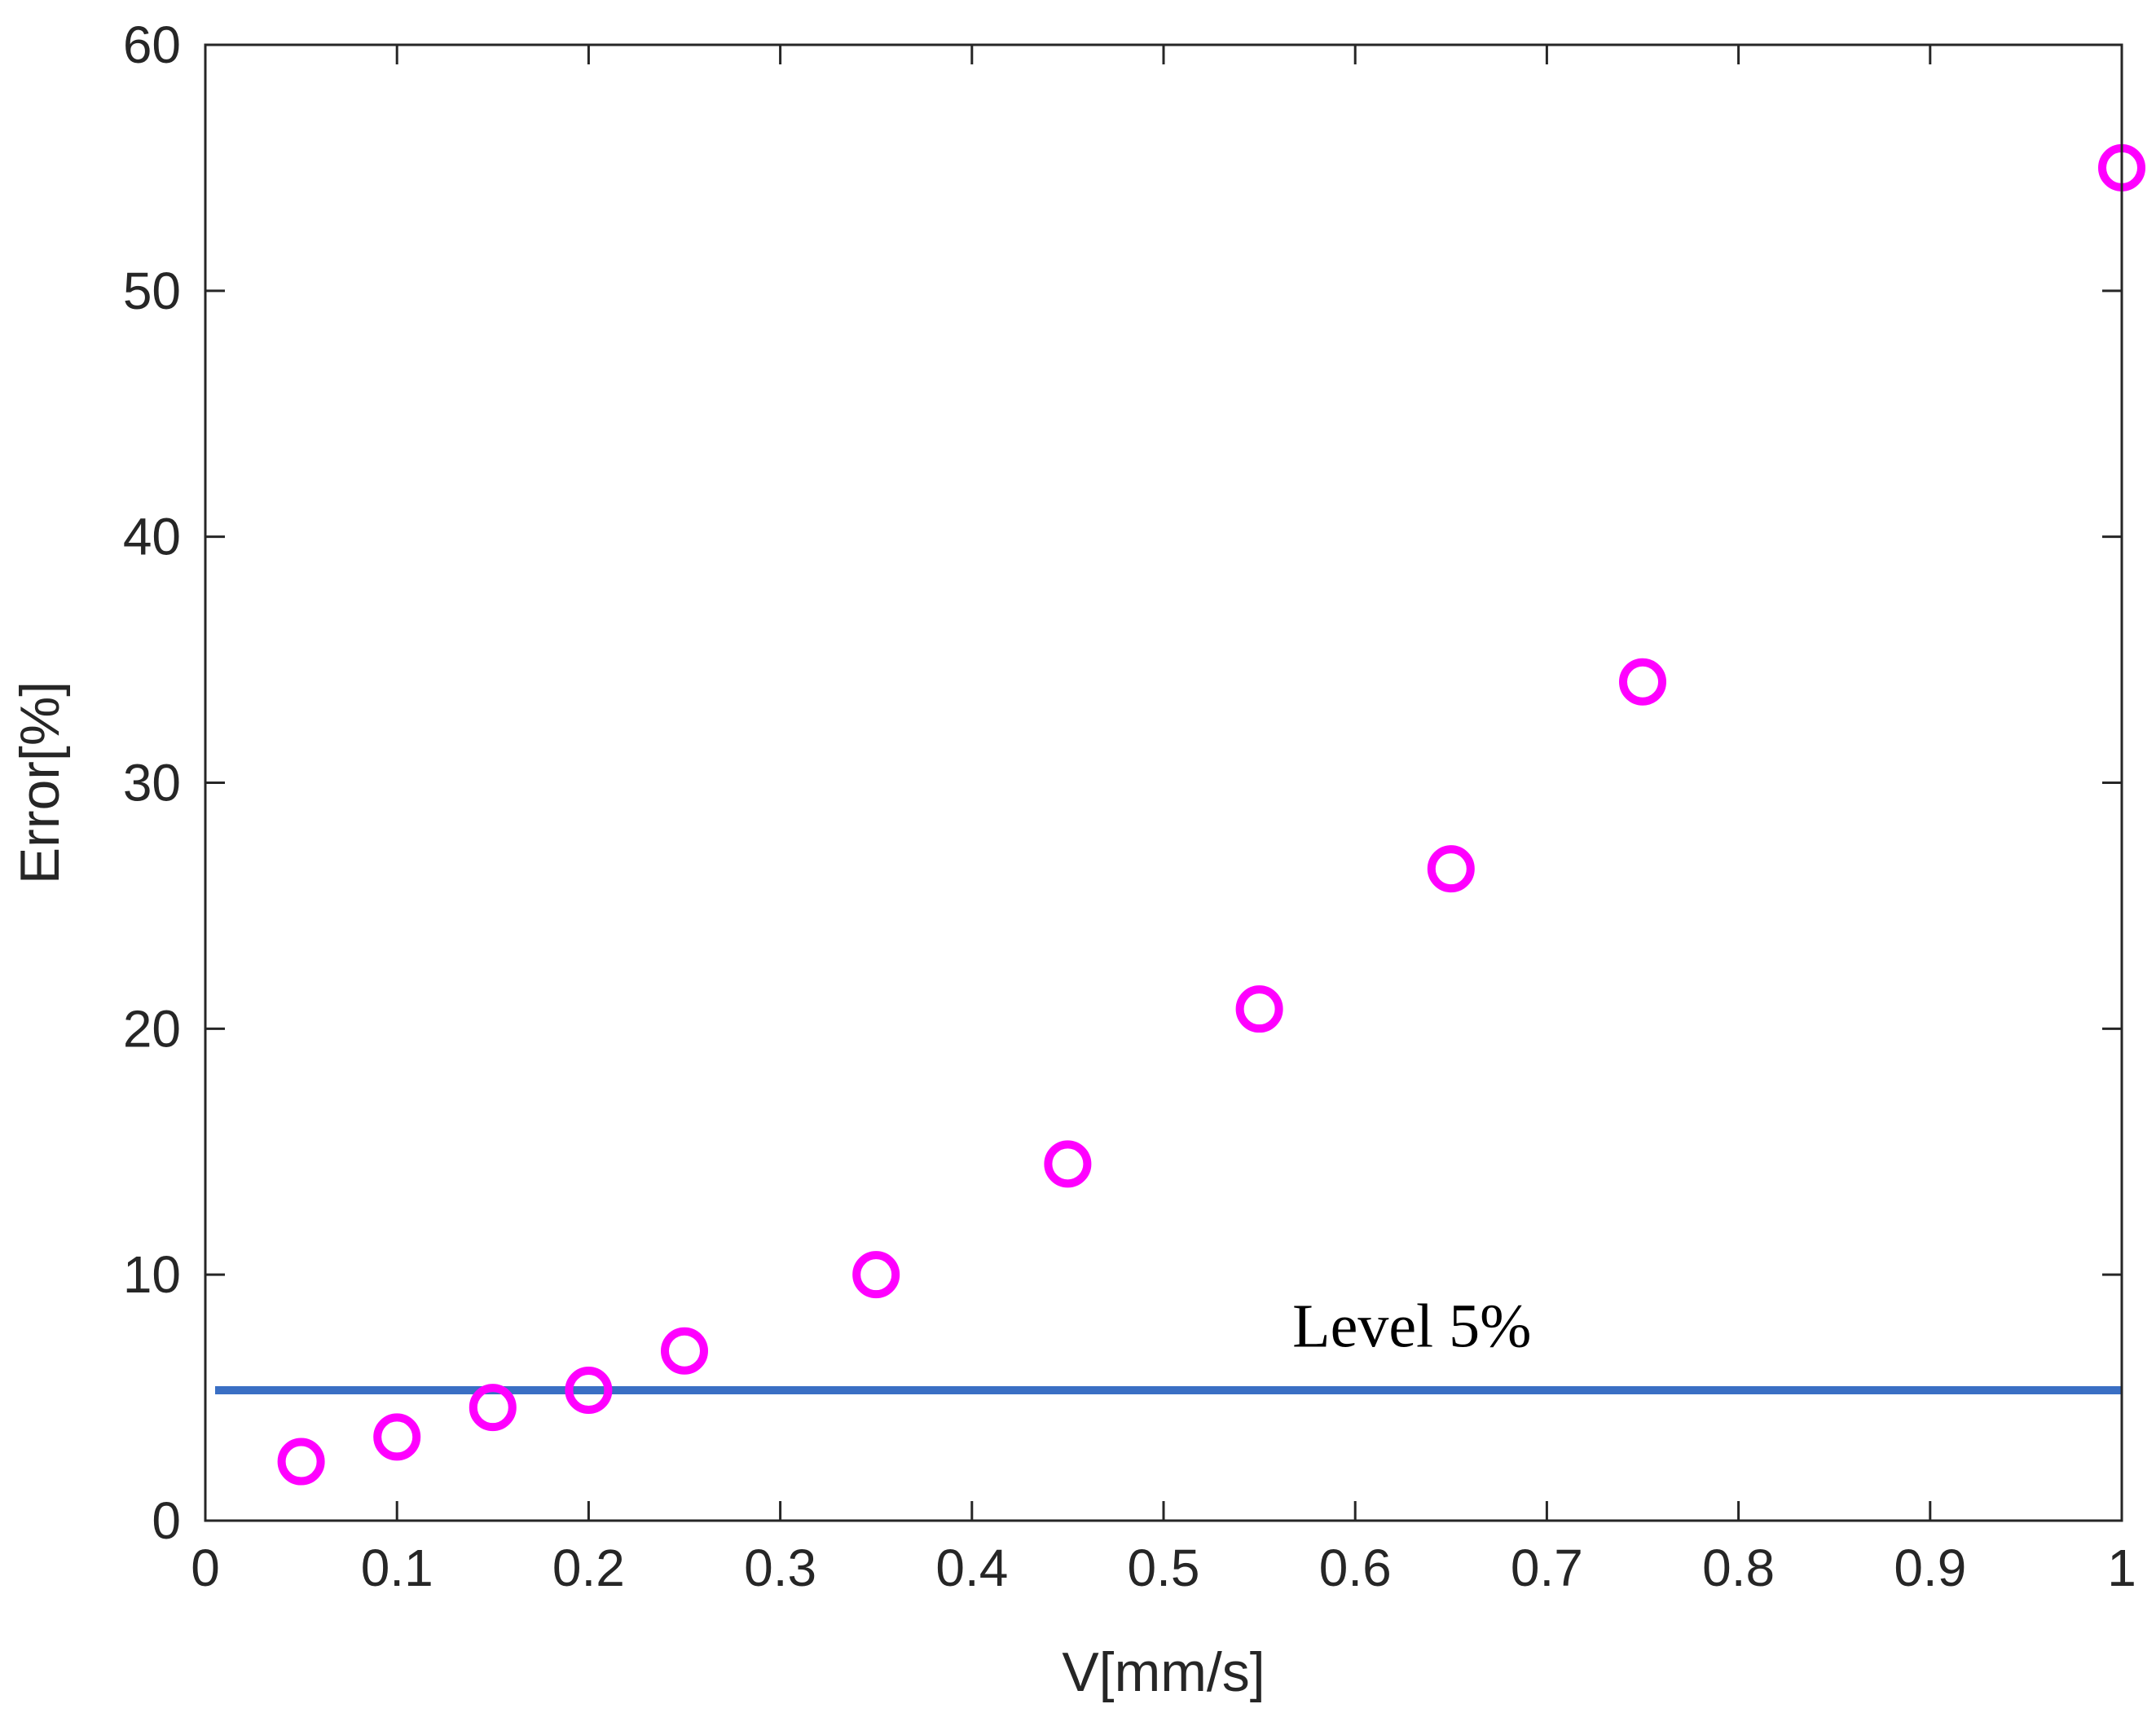  What do you see at coordinates (152, 537) in the screenshot?
I see `y-tick-label: 40` at bounding box center [152, 537].